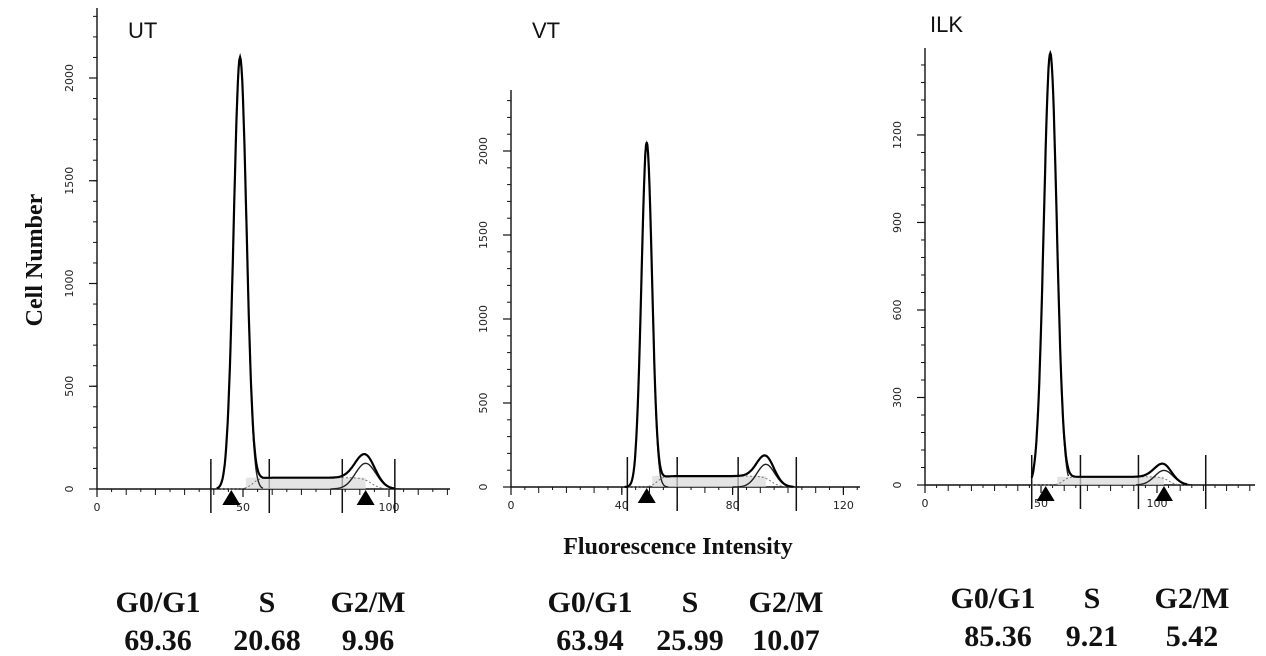 This screenshot has height=656, width=1266. What do you see at coordinates (897, 309) in the screenshot?
I see `y-tick-label-ilk: 600` at bounding box center [897, 309].